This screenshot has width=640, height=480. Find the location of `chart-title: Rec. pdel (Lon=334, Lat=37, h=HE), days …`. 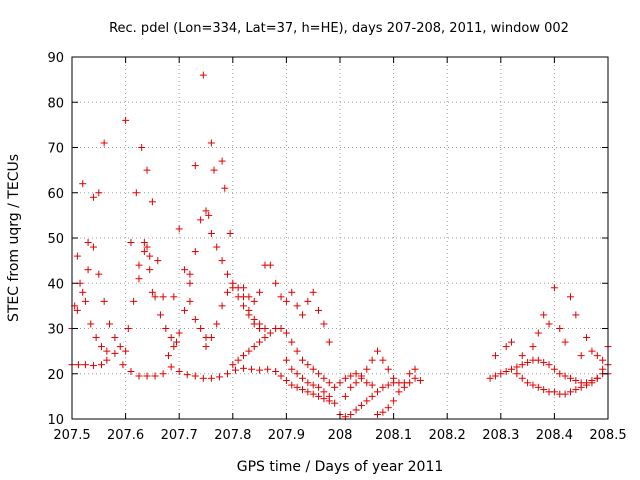

chart-title: Rec. pdel (Lon=334, Lat=37, h=HE), days … is located at coordinates (339, 28).